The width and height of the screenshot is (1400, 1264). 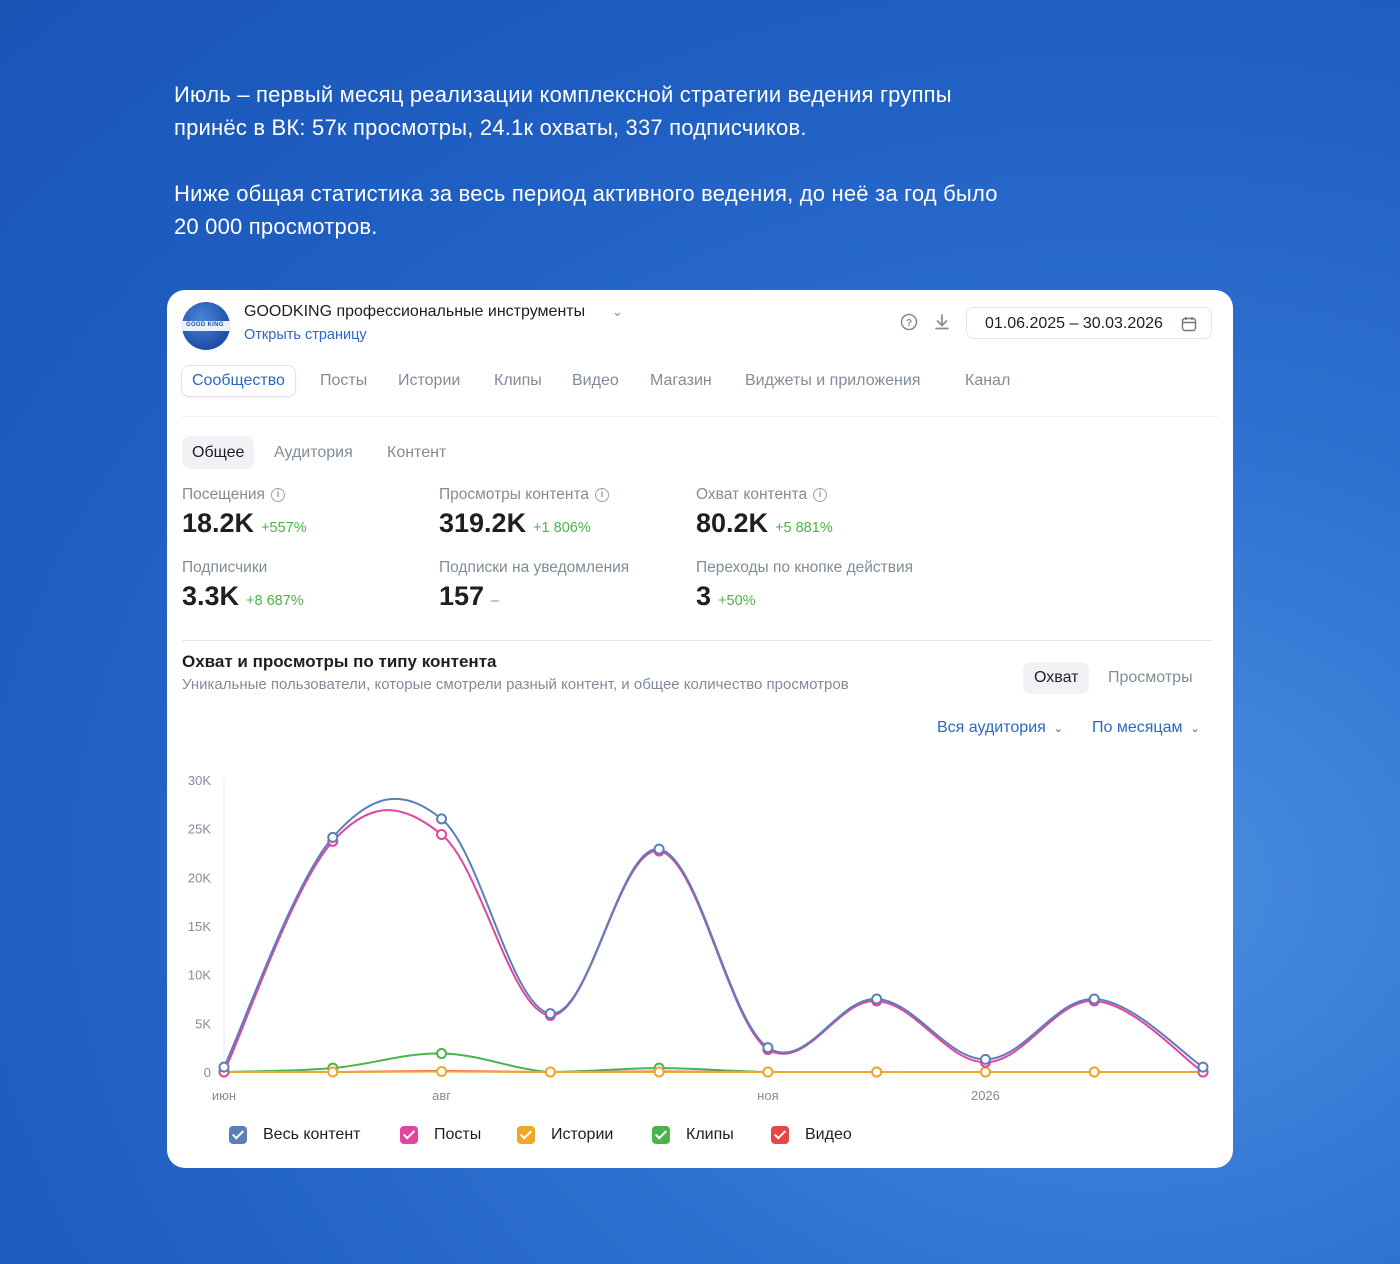 I want to click on metric-value: 3.3K, so click(x=211, y=596).